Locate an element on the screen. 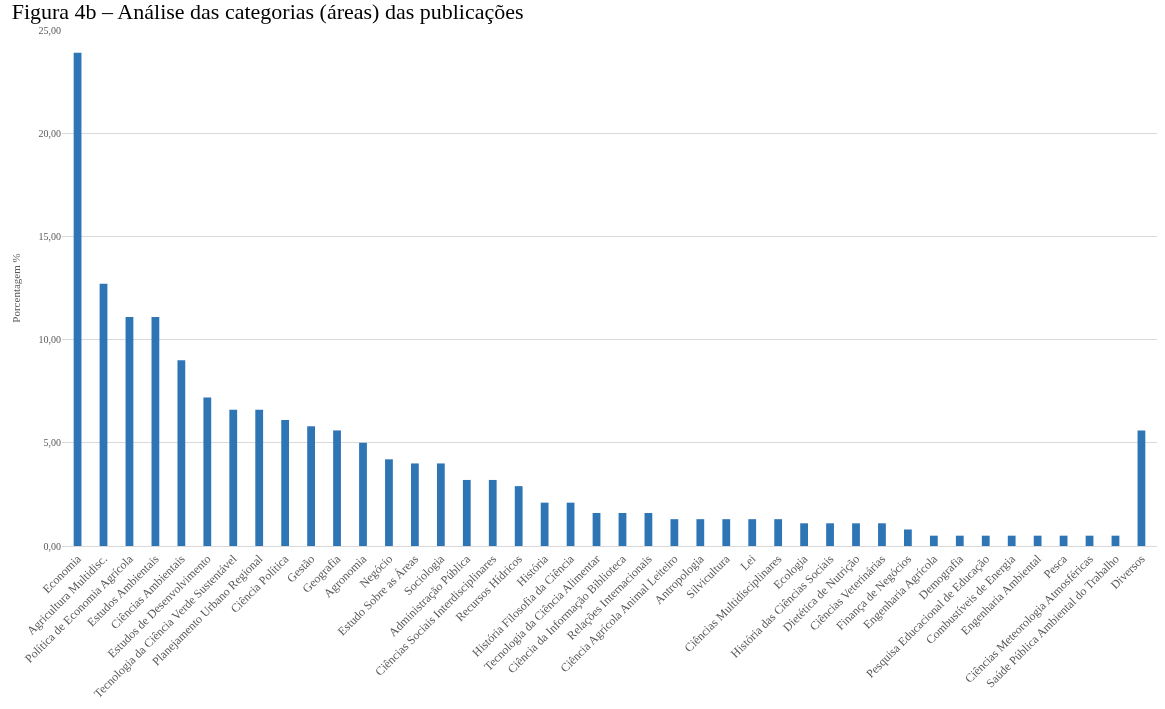  y-tick-label: 0,00 is located at coordinates (52, 546).